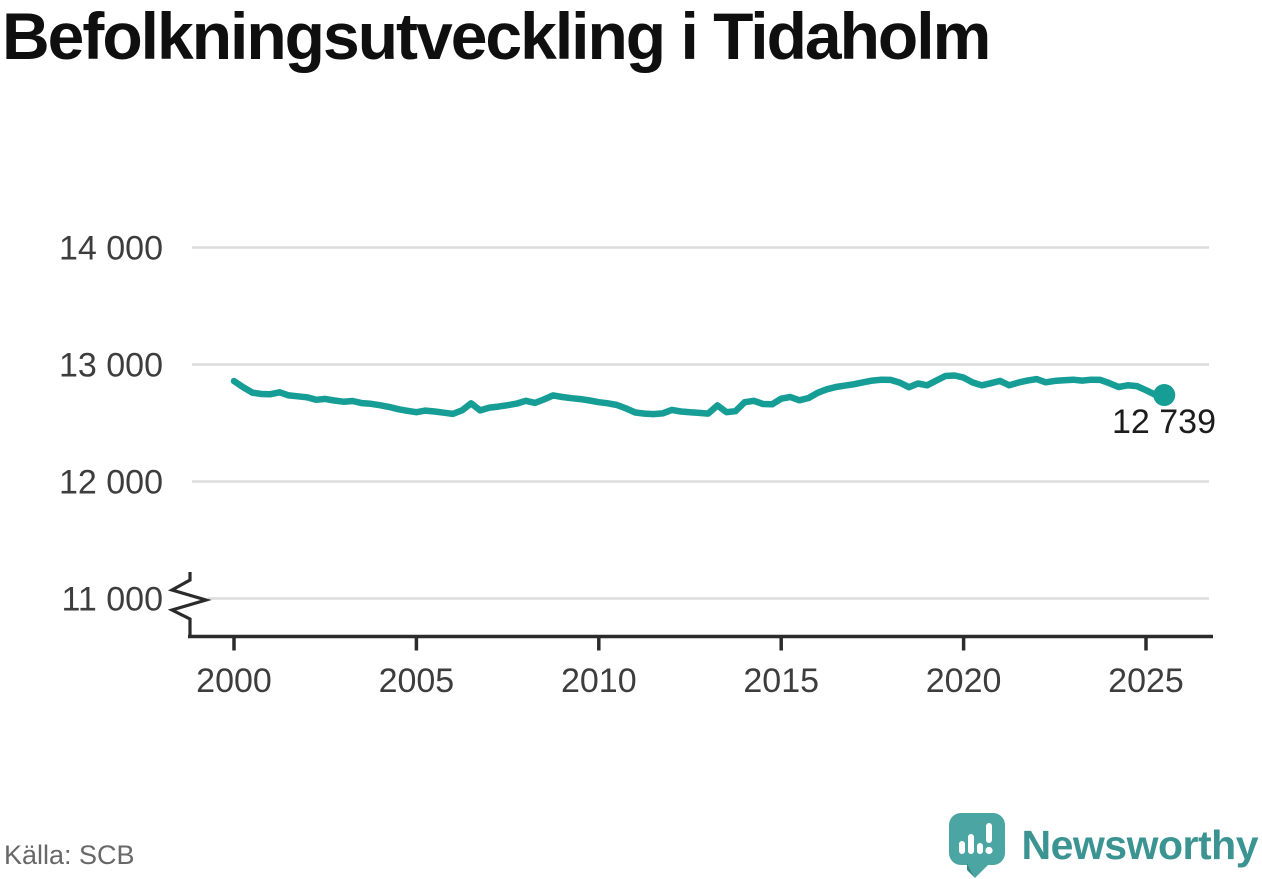 Image resolution: width=1262 pixels, height=879 pixels. What do you see at coordinates (976, 845) in the screenshot?
I see `newsworthy-logo-icon` at bounding box center [976, 845].